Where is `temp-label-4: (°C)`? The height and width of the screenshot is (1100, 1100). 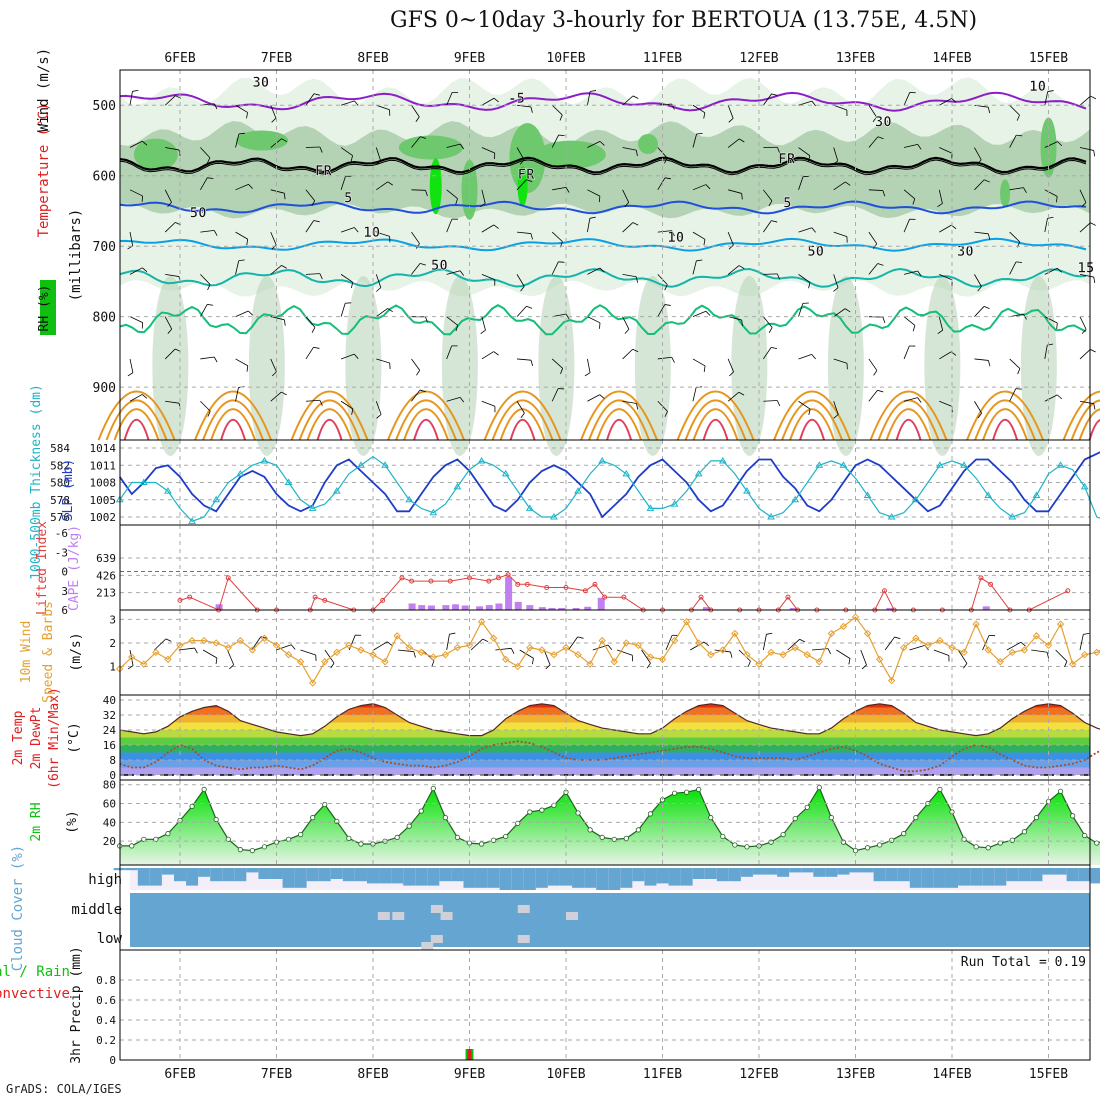 temp-label-4: (°C) is located at coordinates (74, 737).